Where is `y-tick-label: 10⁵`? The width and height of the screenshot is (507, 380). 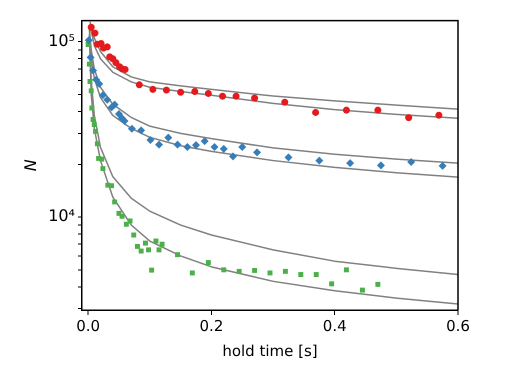
y-tick-label: 10⁵ is located at coordinates (61, 40).